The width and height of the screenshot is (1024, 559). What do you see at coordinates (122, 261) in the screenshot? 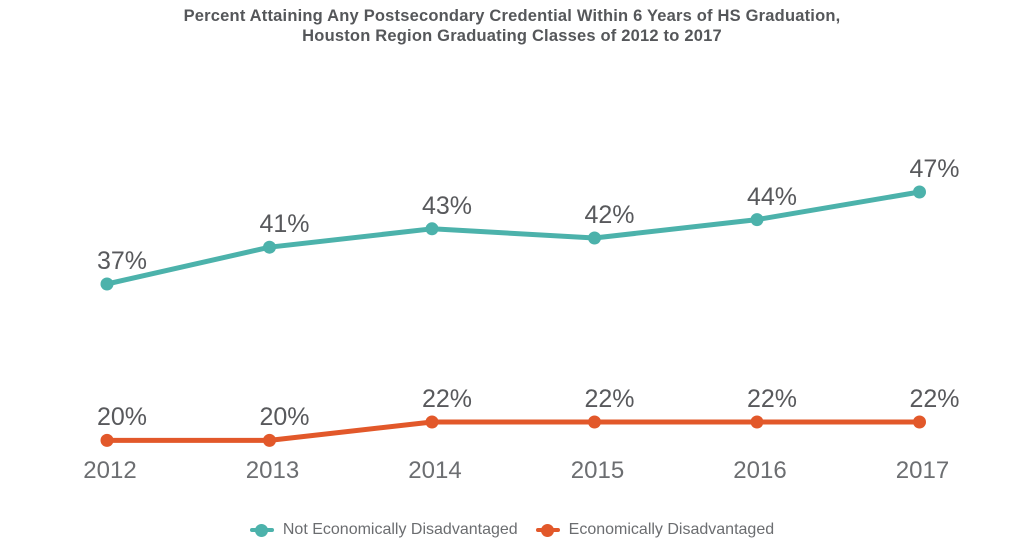
I see `data-label: 37%` at bounding box center [122, 261].